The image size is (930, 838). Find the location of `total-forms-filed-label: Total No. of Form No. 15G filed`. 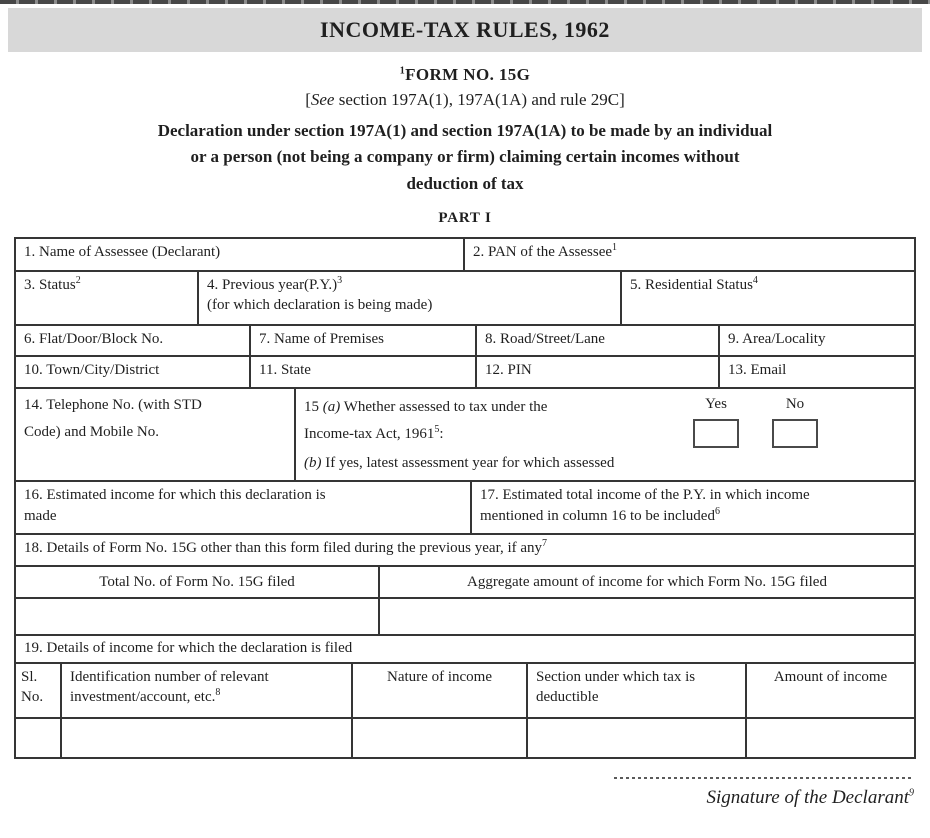

total-forms-filed-label: Total No. of Form No. 15G filed is located at coordinates (197, 582).